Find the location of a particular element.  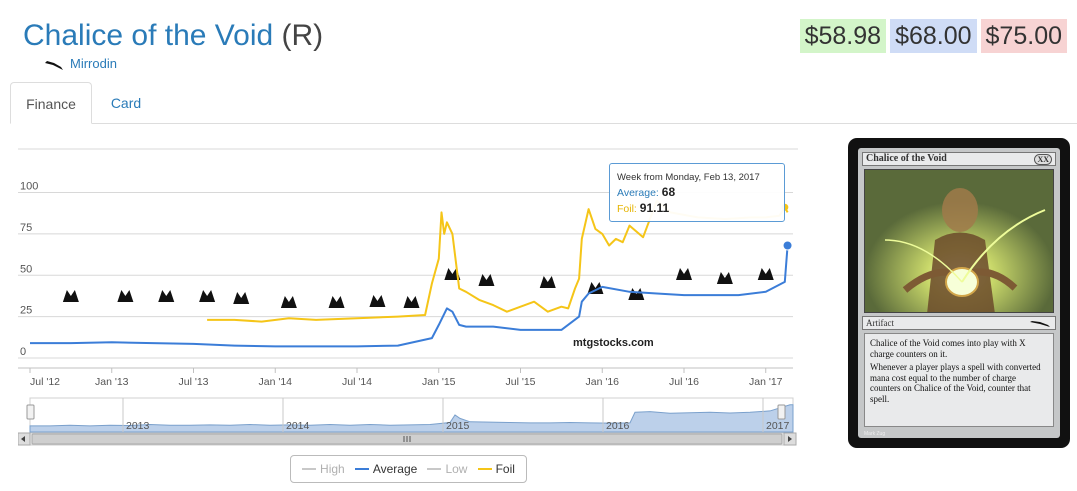

legend-high-label: High is located at coordinates (332, 469).